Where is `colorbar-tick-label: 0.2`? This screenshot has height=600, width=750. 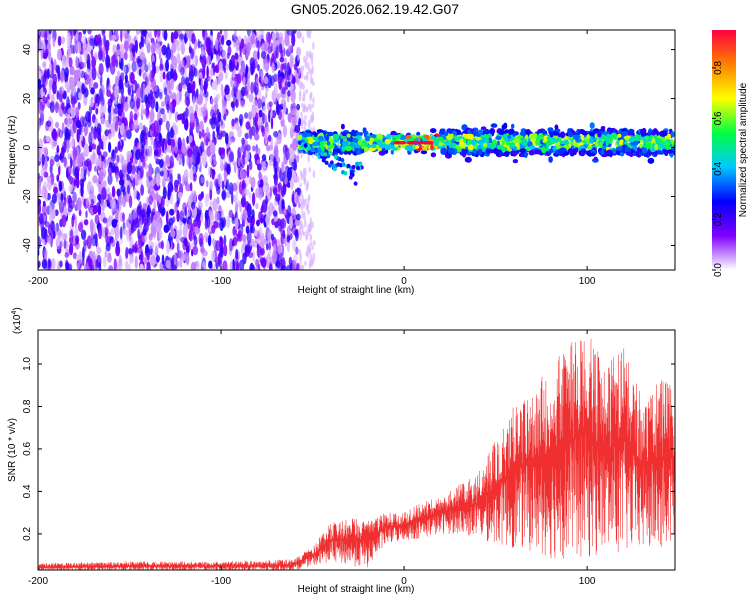 colorbar-tick-label: 0.2 is located at coordinates (718, 219).